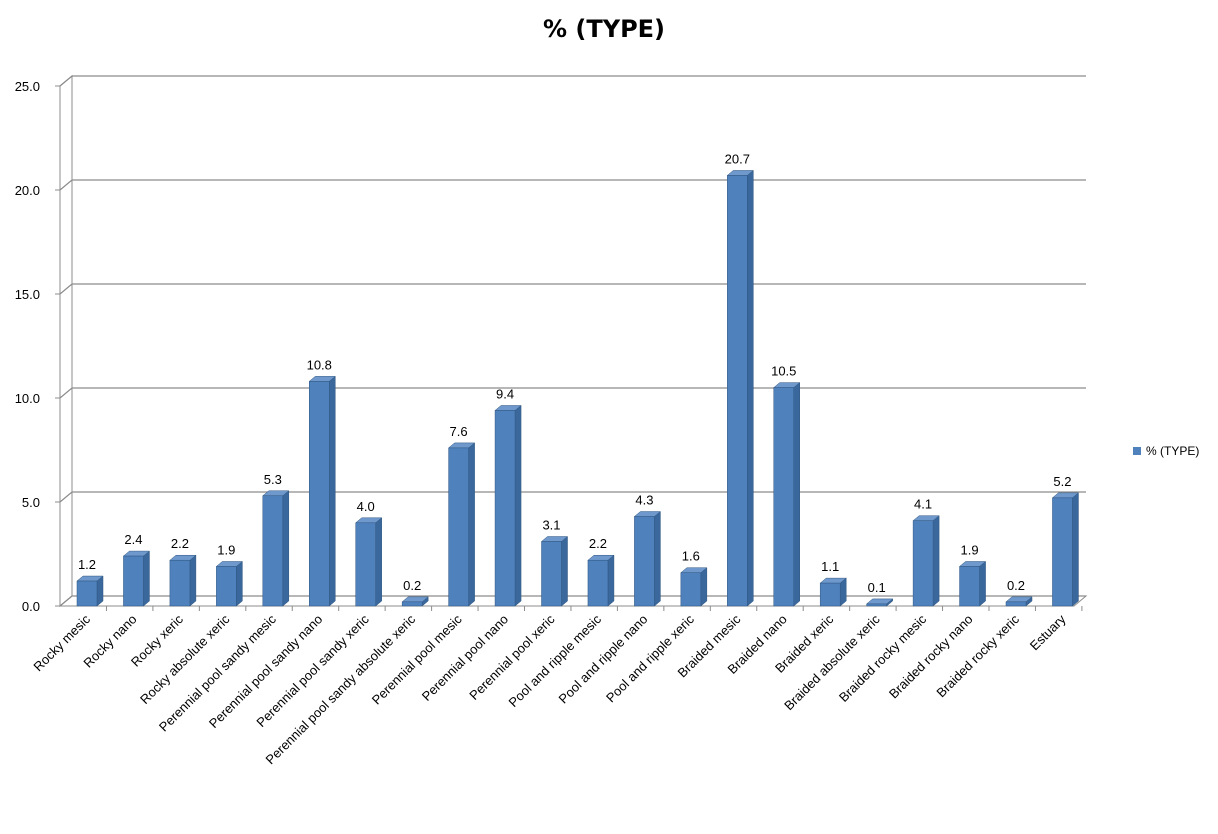 The height and width of the screenshot is (834, 1218). Describe the element at coordinates (977, 655) in the screenshot. I see `x-category-label: Braided rocky xeric` at that location.